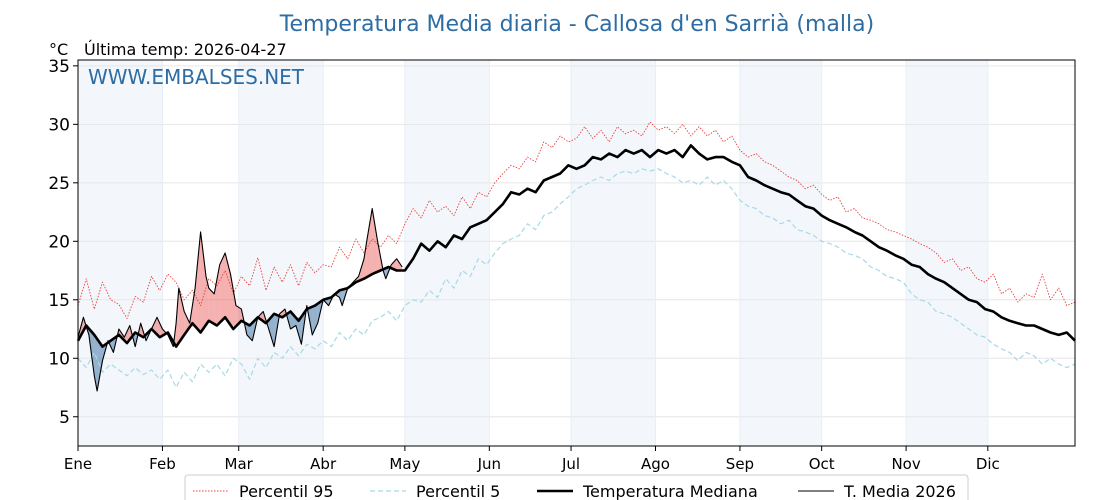 The image size is (1120, 500). Describe the element at coordinates (64, 418) in the screenshot. I see `y-tick-label-5: 5` at that location.